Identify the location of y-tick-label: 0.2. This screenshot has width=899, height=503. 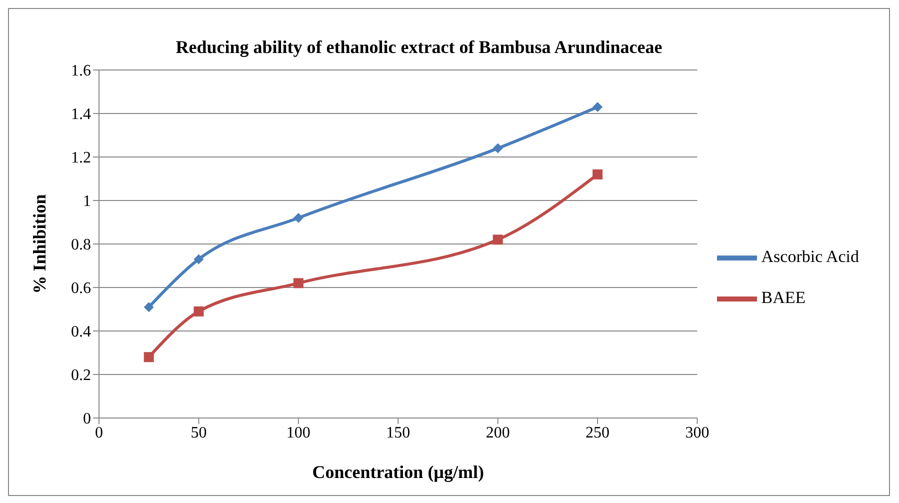
(81, 375).